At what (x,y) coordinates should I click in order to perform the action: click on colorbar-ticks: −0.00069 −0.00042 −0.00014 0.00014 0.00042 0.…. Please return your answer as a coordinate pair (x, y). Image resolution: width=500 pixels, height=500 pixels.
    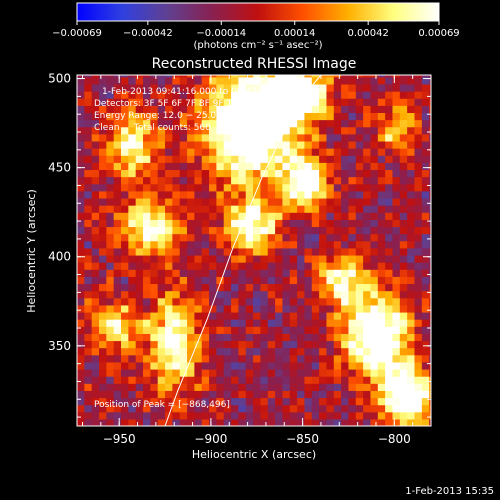
    Looking at the image, I should click on (256, 30).